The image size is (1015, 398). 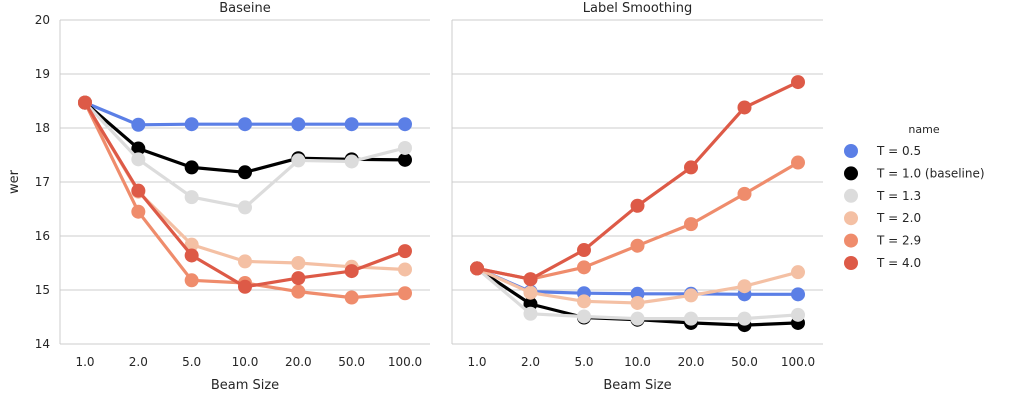 I want to click on legend-label: T = 0.5, so click(x=898, y=151).